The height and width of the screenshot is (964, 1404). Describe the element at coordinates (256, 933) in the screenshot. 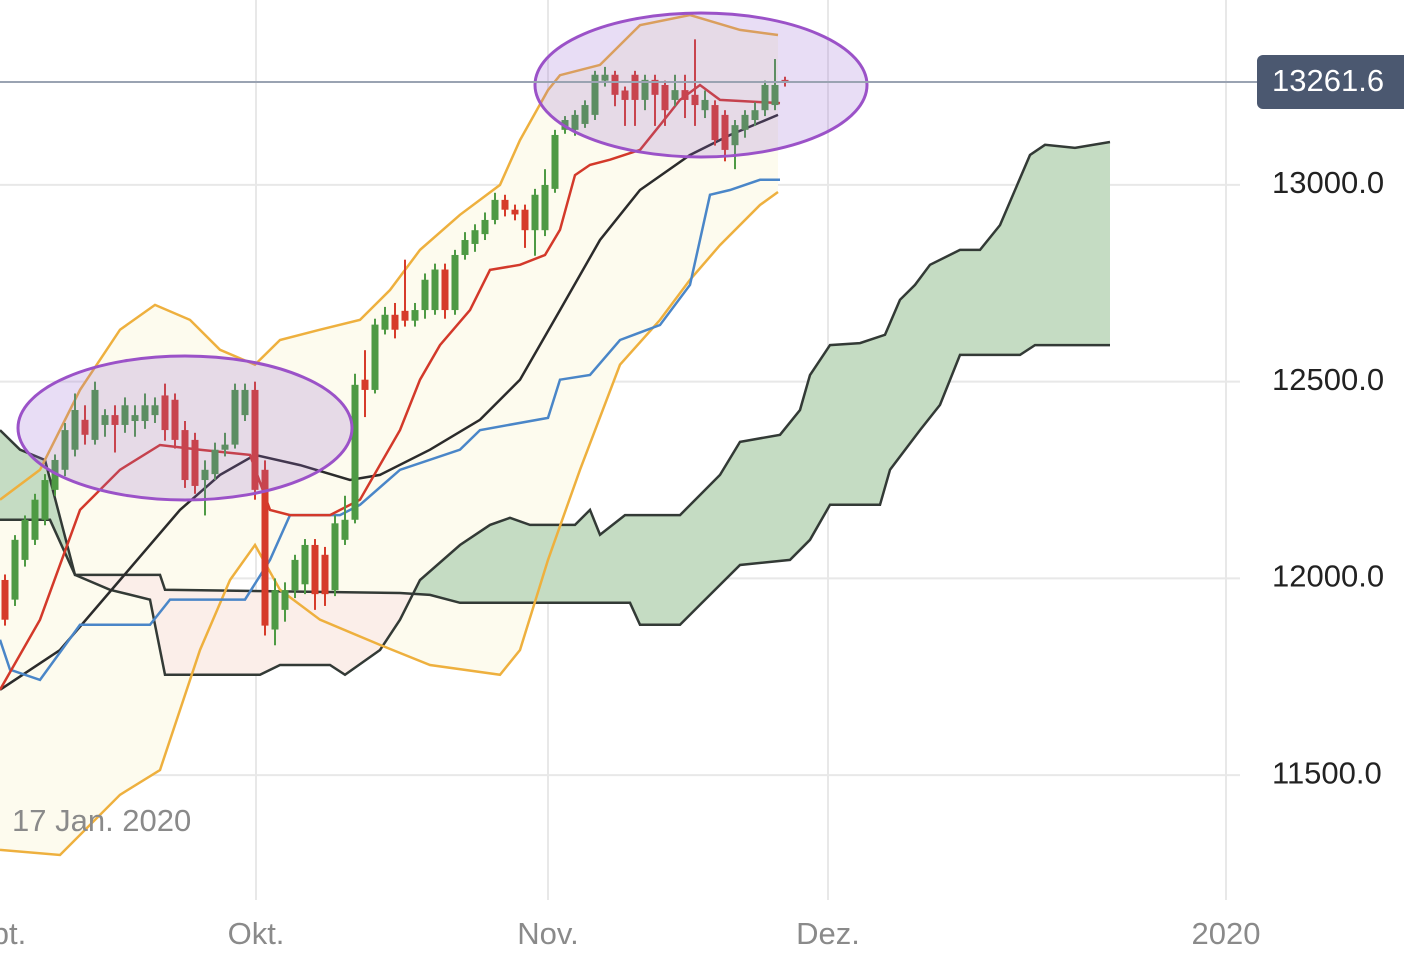

I see `x-tick-label: Okt.` at that location.